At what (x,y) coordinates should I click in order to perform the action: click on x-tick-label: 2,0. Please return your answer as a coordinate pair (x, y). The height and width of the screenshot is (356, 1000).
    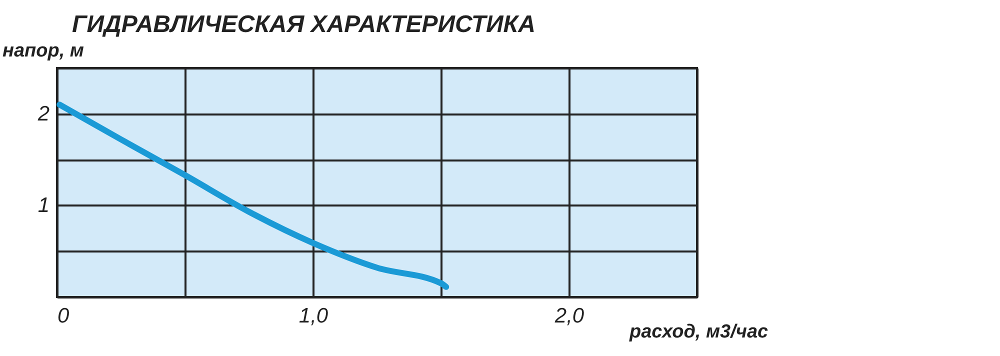
    Looking at the image, I should click on (569, 316).